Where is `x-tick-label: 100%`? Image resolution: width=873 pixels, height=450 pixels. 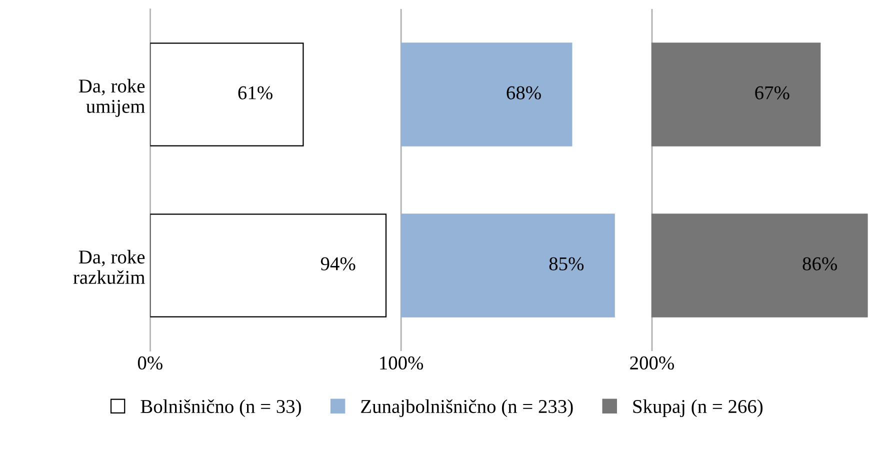
x-tick-label: 100% is located at coordinates (402, 363).